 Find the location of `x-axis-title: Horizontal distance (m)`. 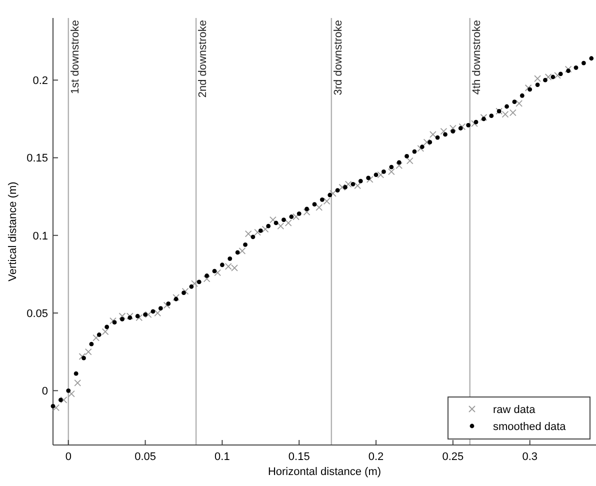

x-axis-title: Horizontal distance (m) is located at coordinates (325, 472).